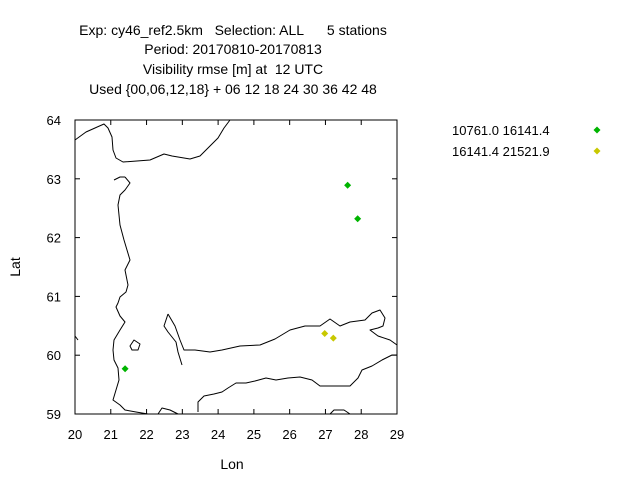  What do you see at coordinates (119, 178) in the screenshot?
I see `coastline-sweden-upper` at bounding box center [119, 178].